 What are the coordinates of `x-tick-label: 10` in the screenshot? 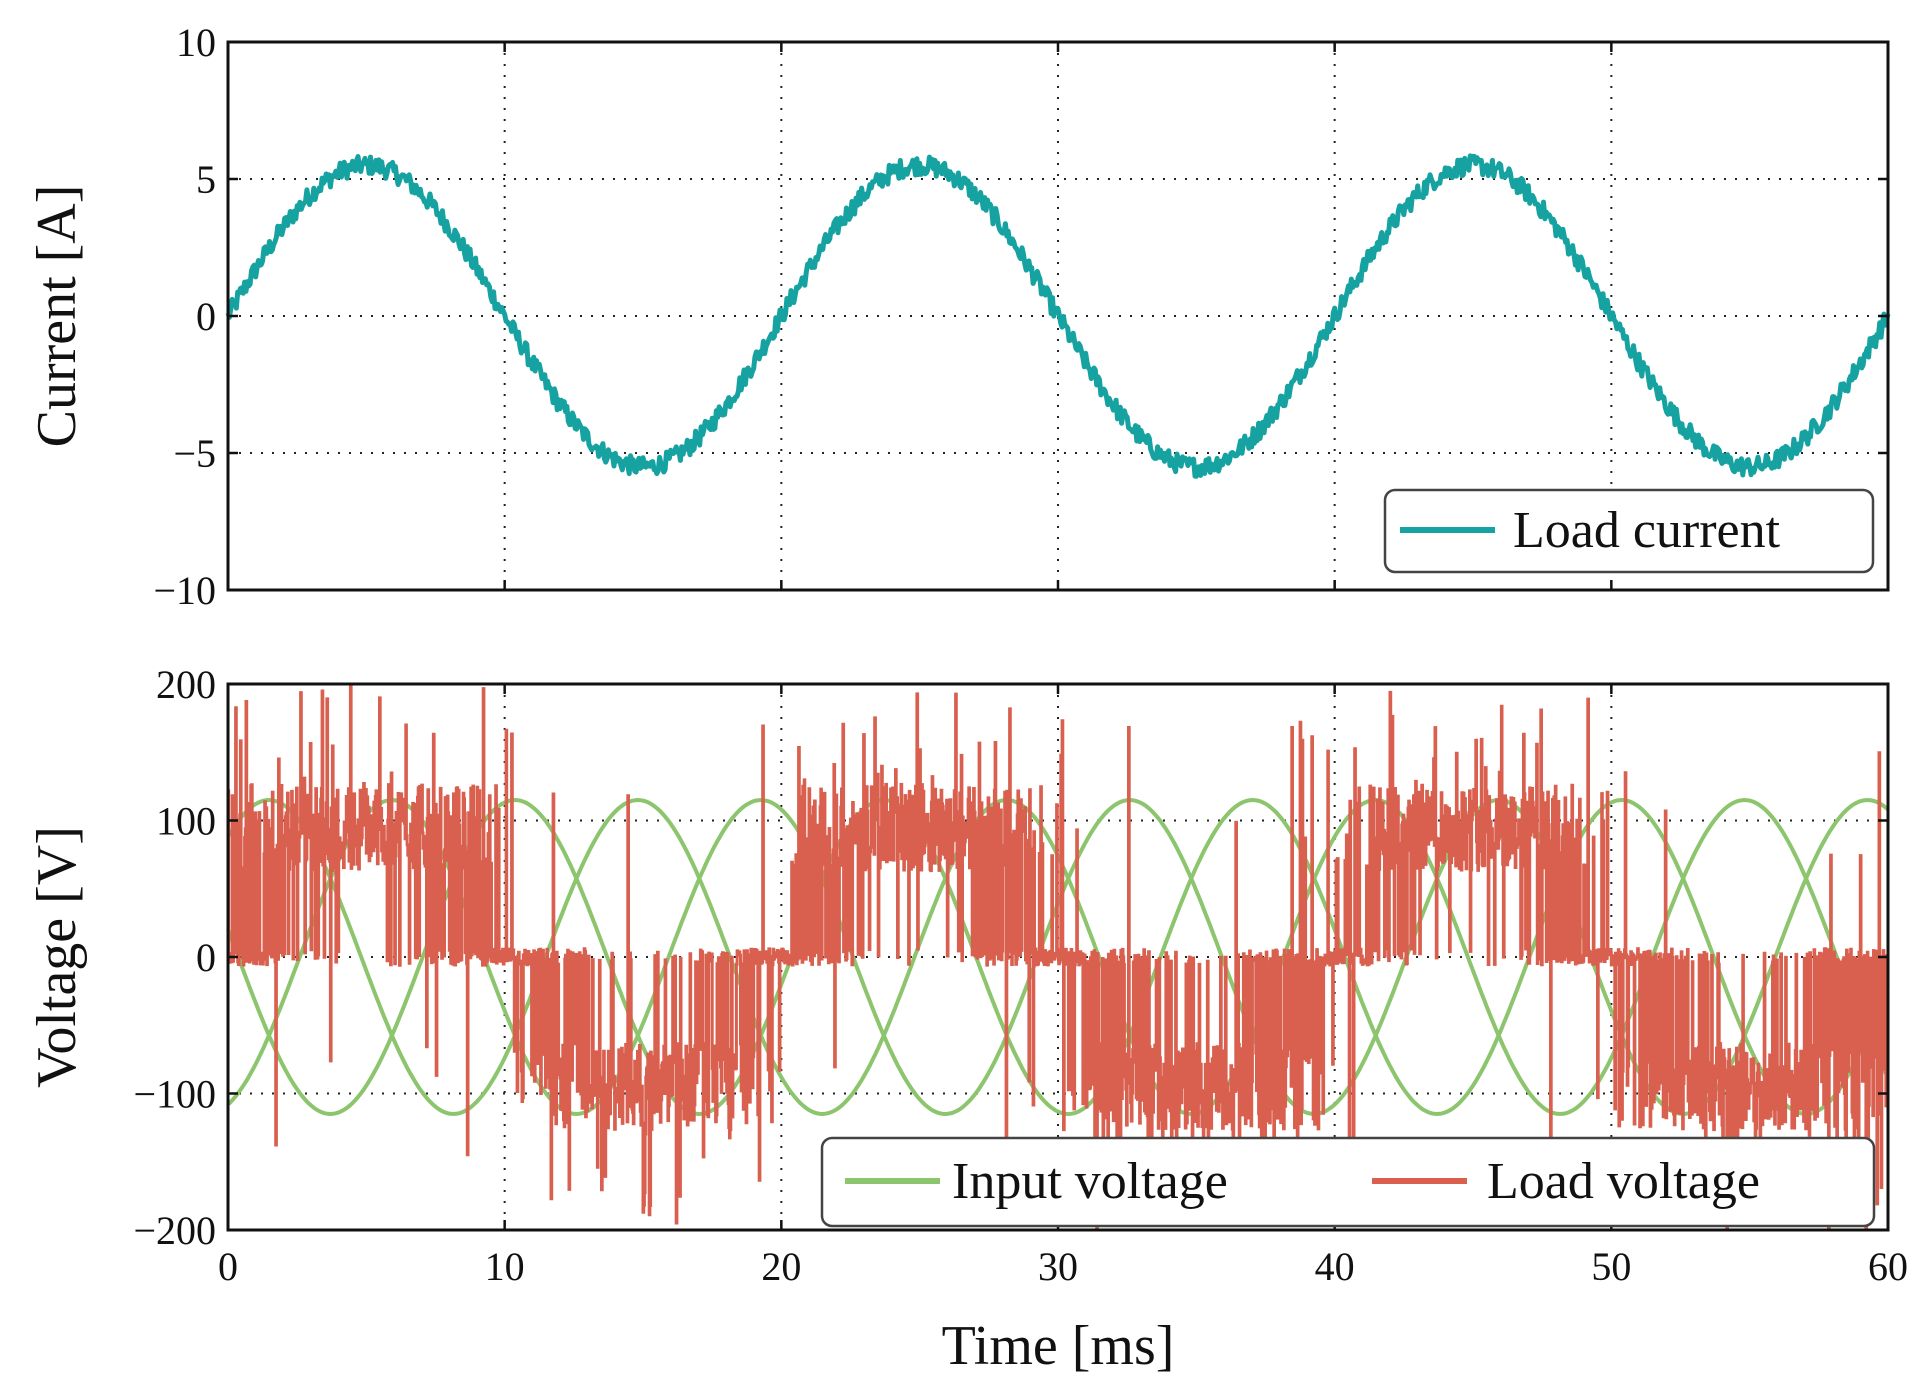 It's located at (505, 1266).